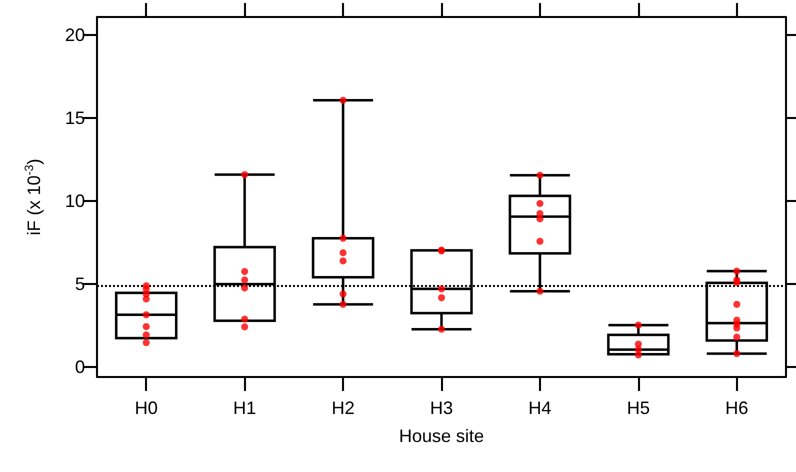 The height and width of the screenshot is (472, 796). What do you see at coordinates (736, 408) in the screenshot?
I see `x-tick-label: H6` at bounding box center [736, 408].